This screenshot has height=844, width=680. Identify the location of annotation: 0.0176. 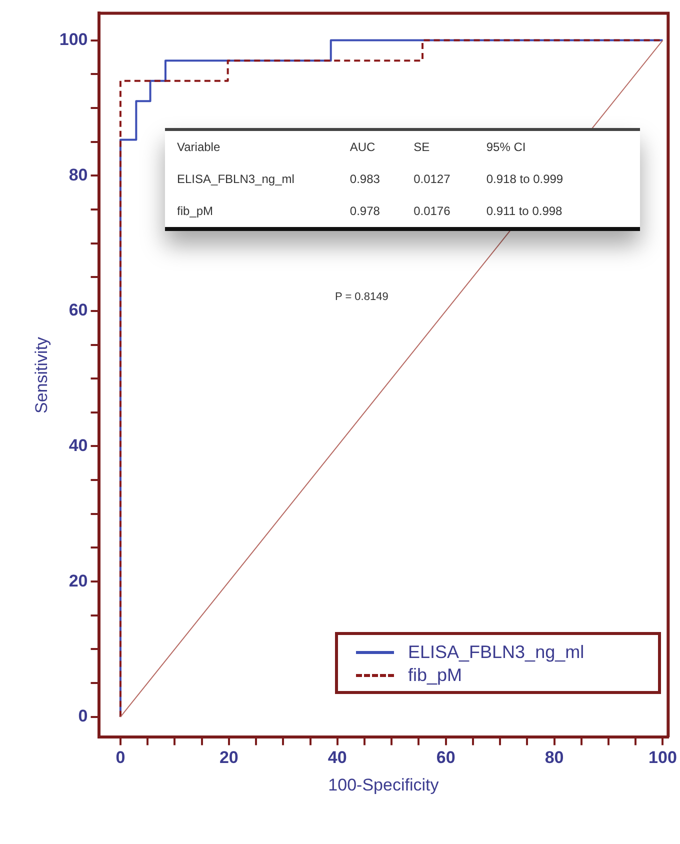
(432, 211).